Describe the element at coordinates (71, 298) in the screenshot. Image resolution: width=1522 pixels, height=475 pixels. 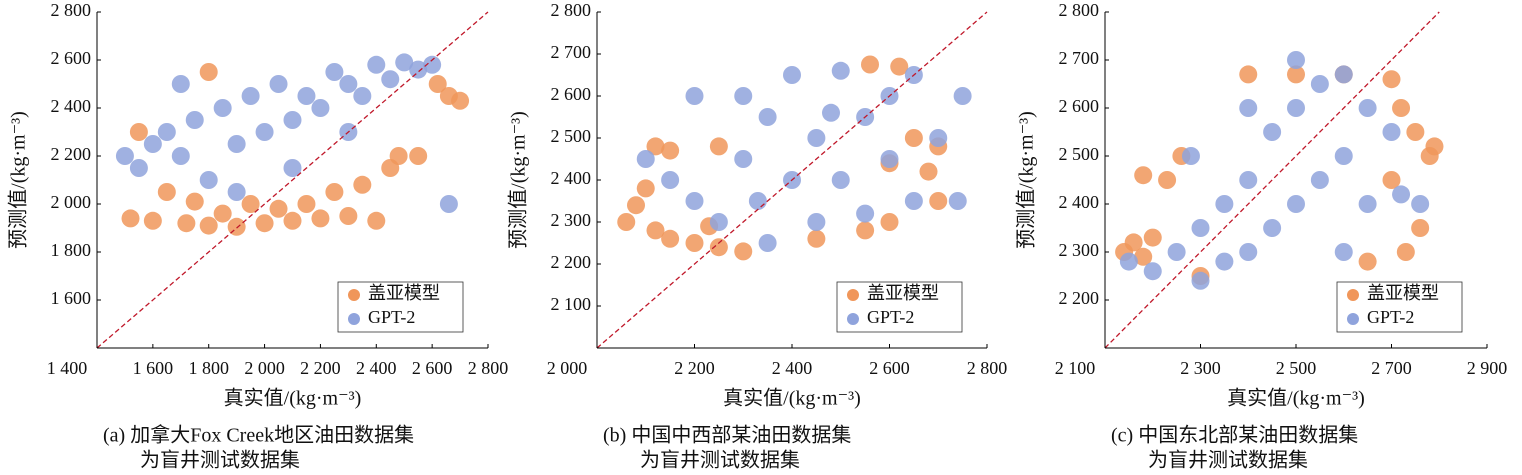
I see `y-tick-label: 1 600` at that location.